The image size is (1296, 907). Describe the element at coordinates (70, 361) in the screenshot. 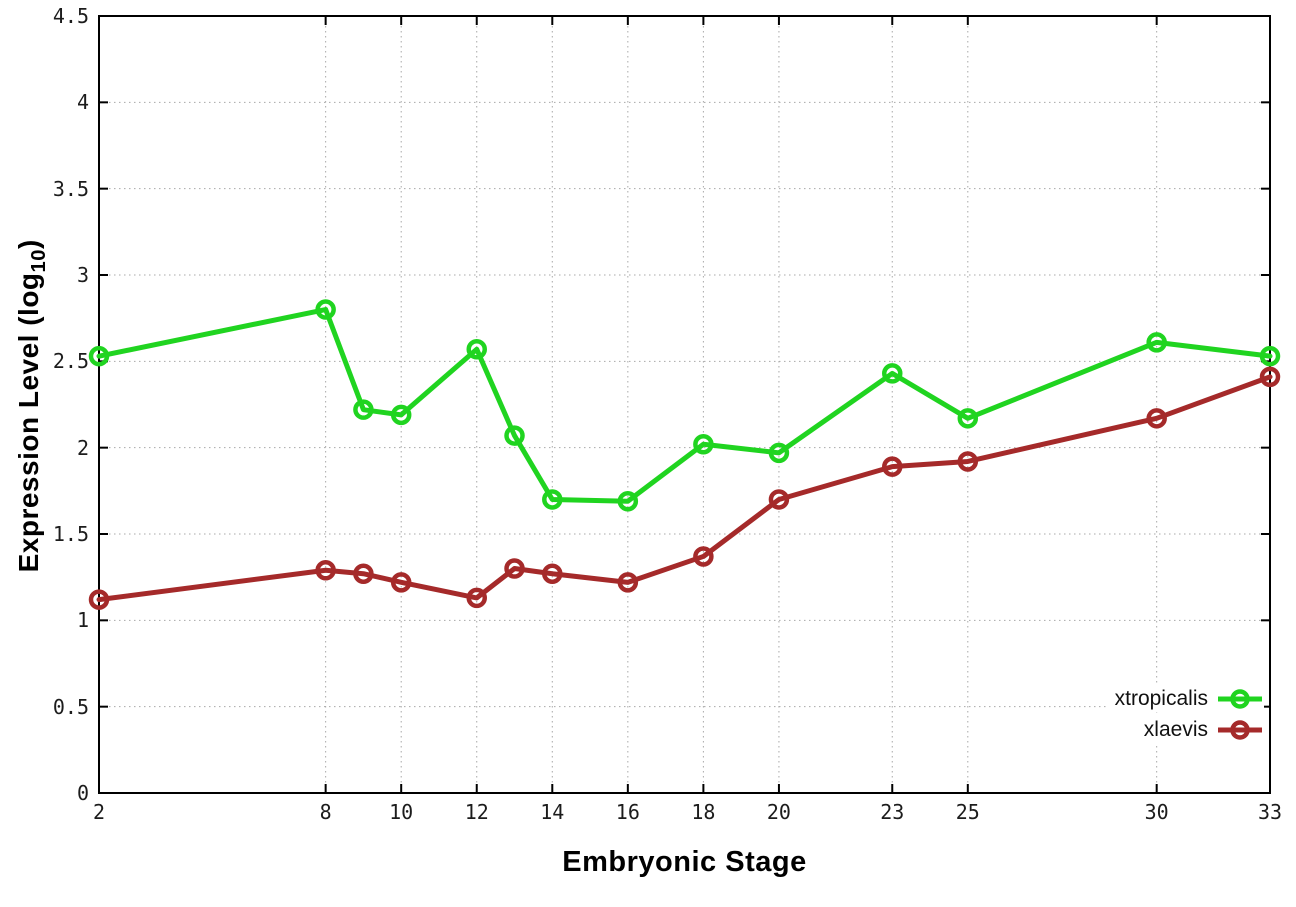

I see `y-tick-label: 2.5` at that location.